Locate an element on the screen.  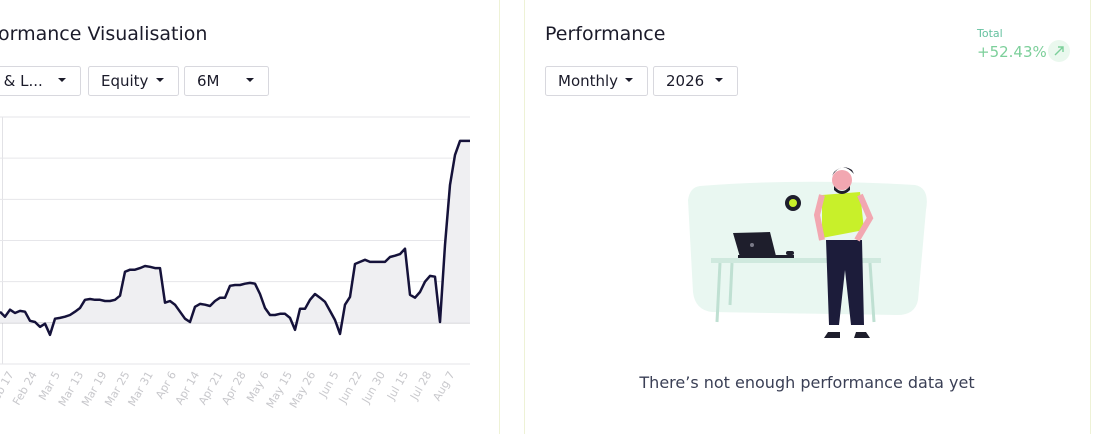
x-tick-label: Jun 22 is located at coordinates (350, 387).